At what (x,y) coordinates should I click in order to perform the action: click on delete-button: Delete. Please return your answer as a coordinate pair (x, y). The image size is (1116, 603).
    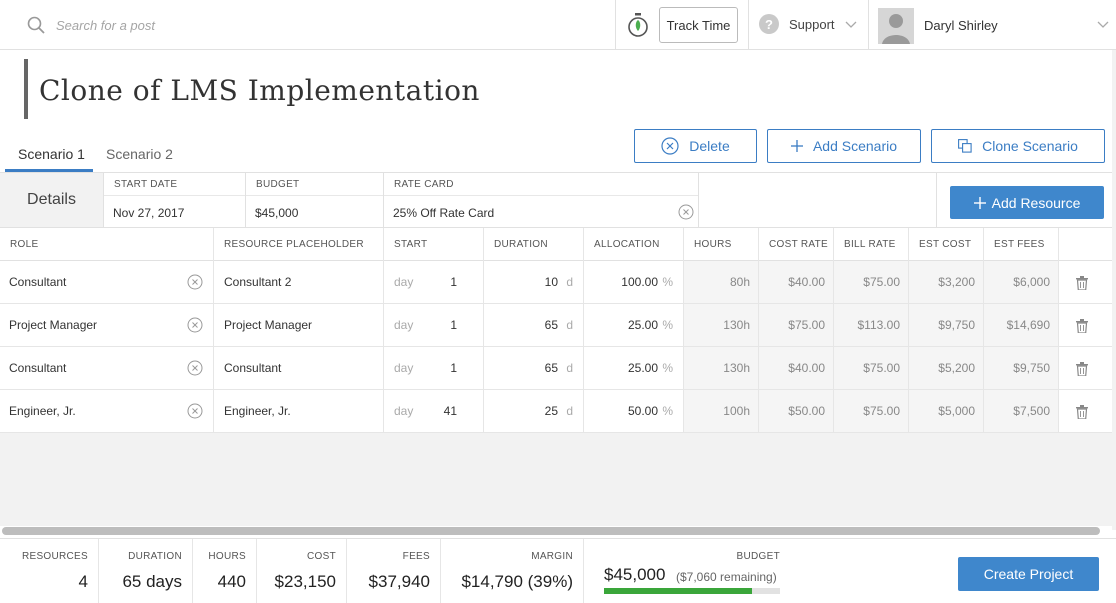
    Looking at the image, I should click on (695, 146).